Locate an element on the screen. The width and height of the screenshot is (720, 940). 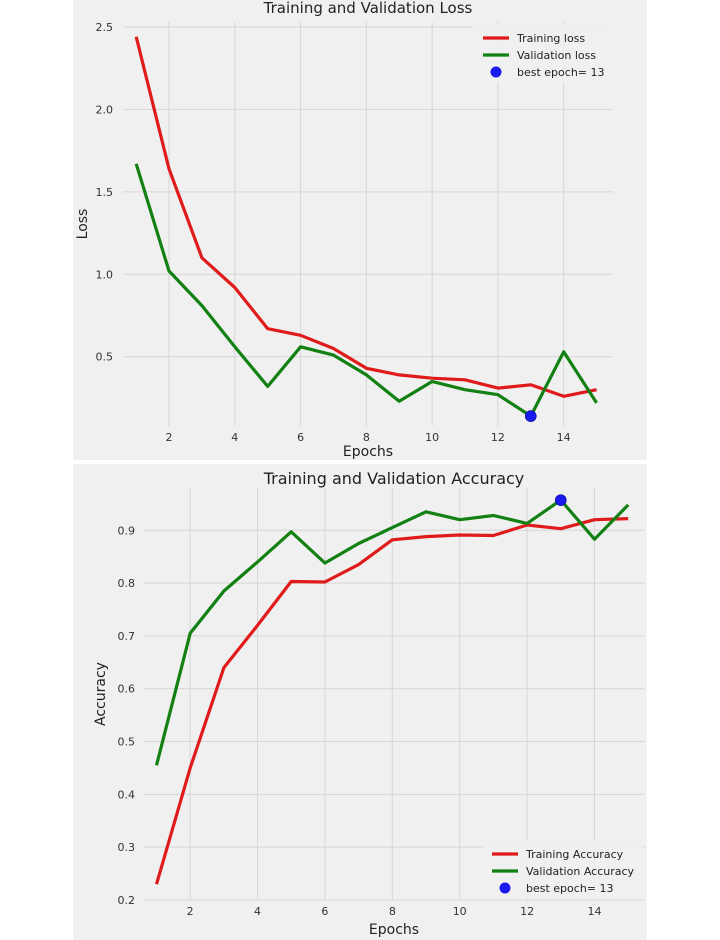
loss-x-tick-4: 4 is located at coordinates (234, 437).